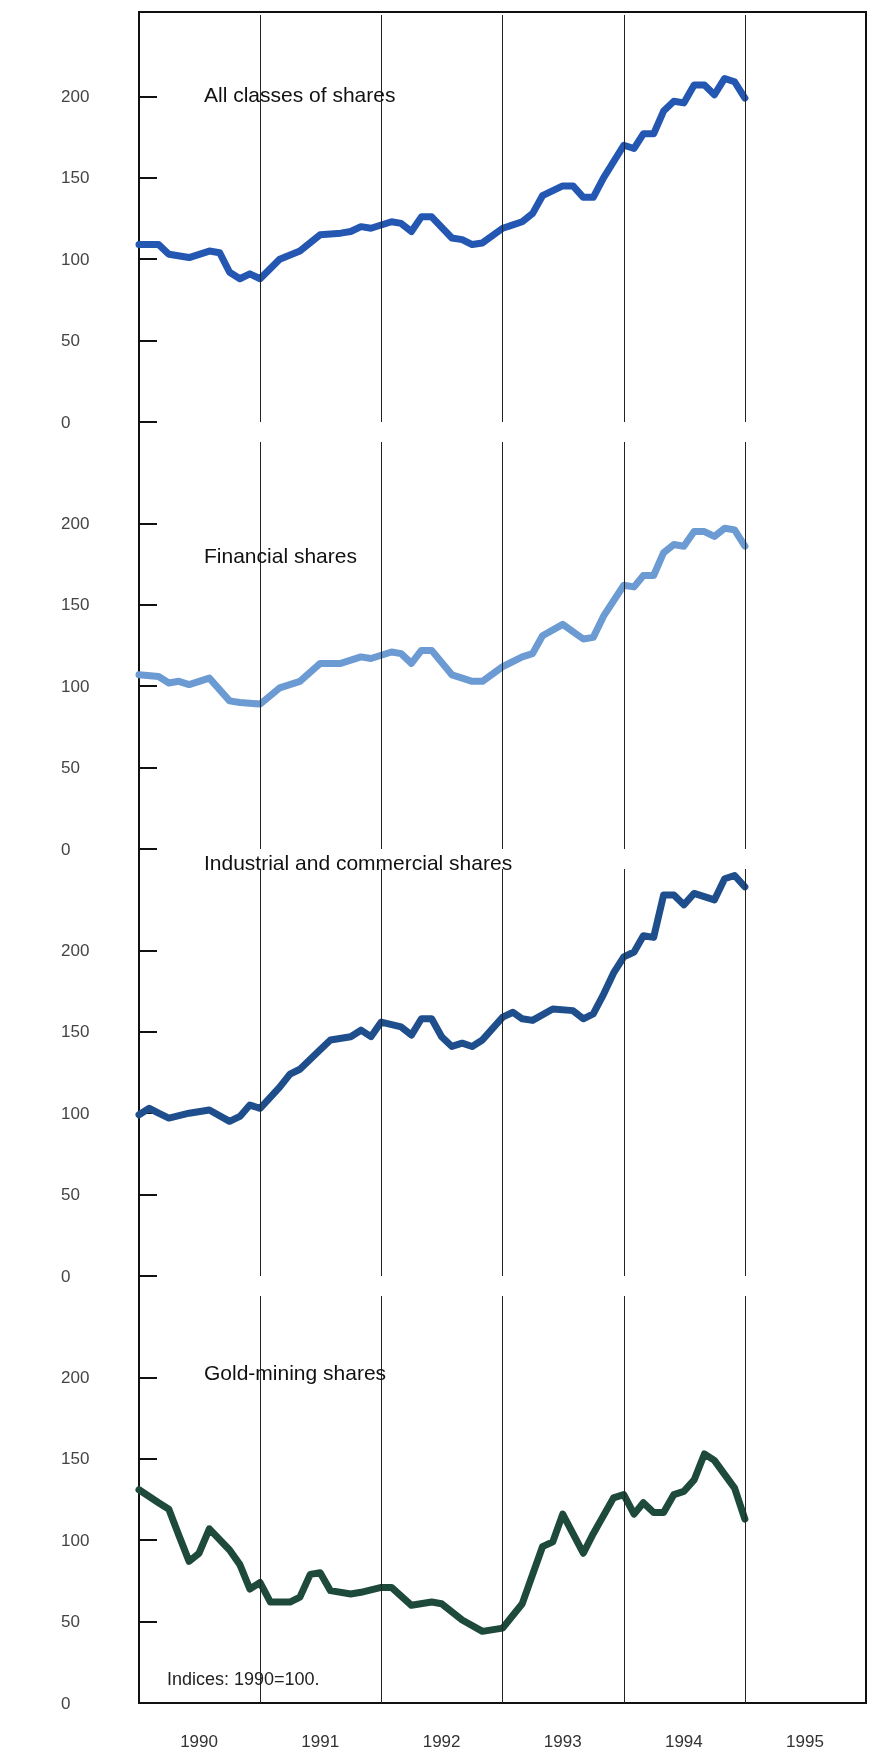 This screenshot has height=1759, width=871. What do you see at coordinates (358, 862) in the screenshot?
I see `chart-title: Industrial and commercial shares` at bounding box center [358, 862].